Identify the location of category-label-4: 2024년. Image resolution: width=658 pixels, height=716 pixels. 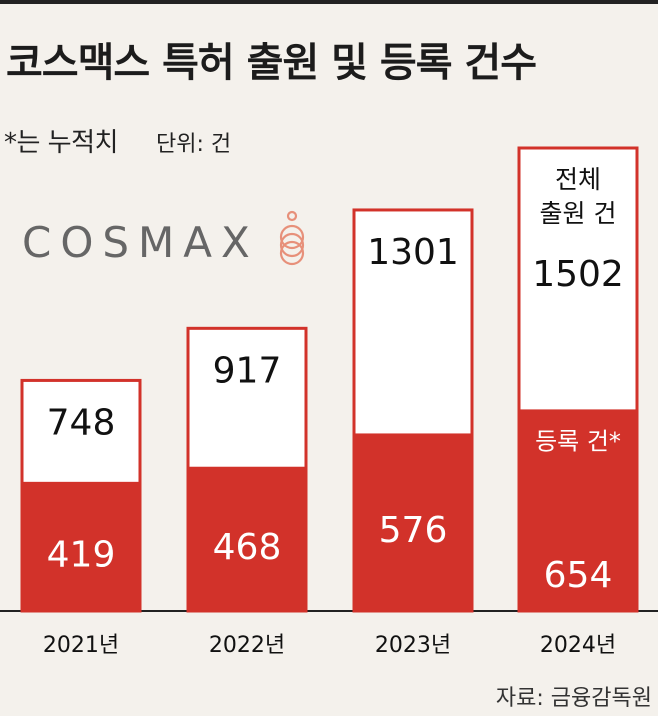
(578, 645).